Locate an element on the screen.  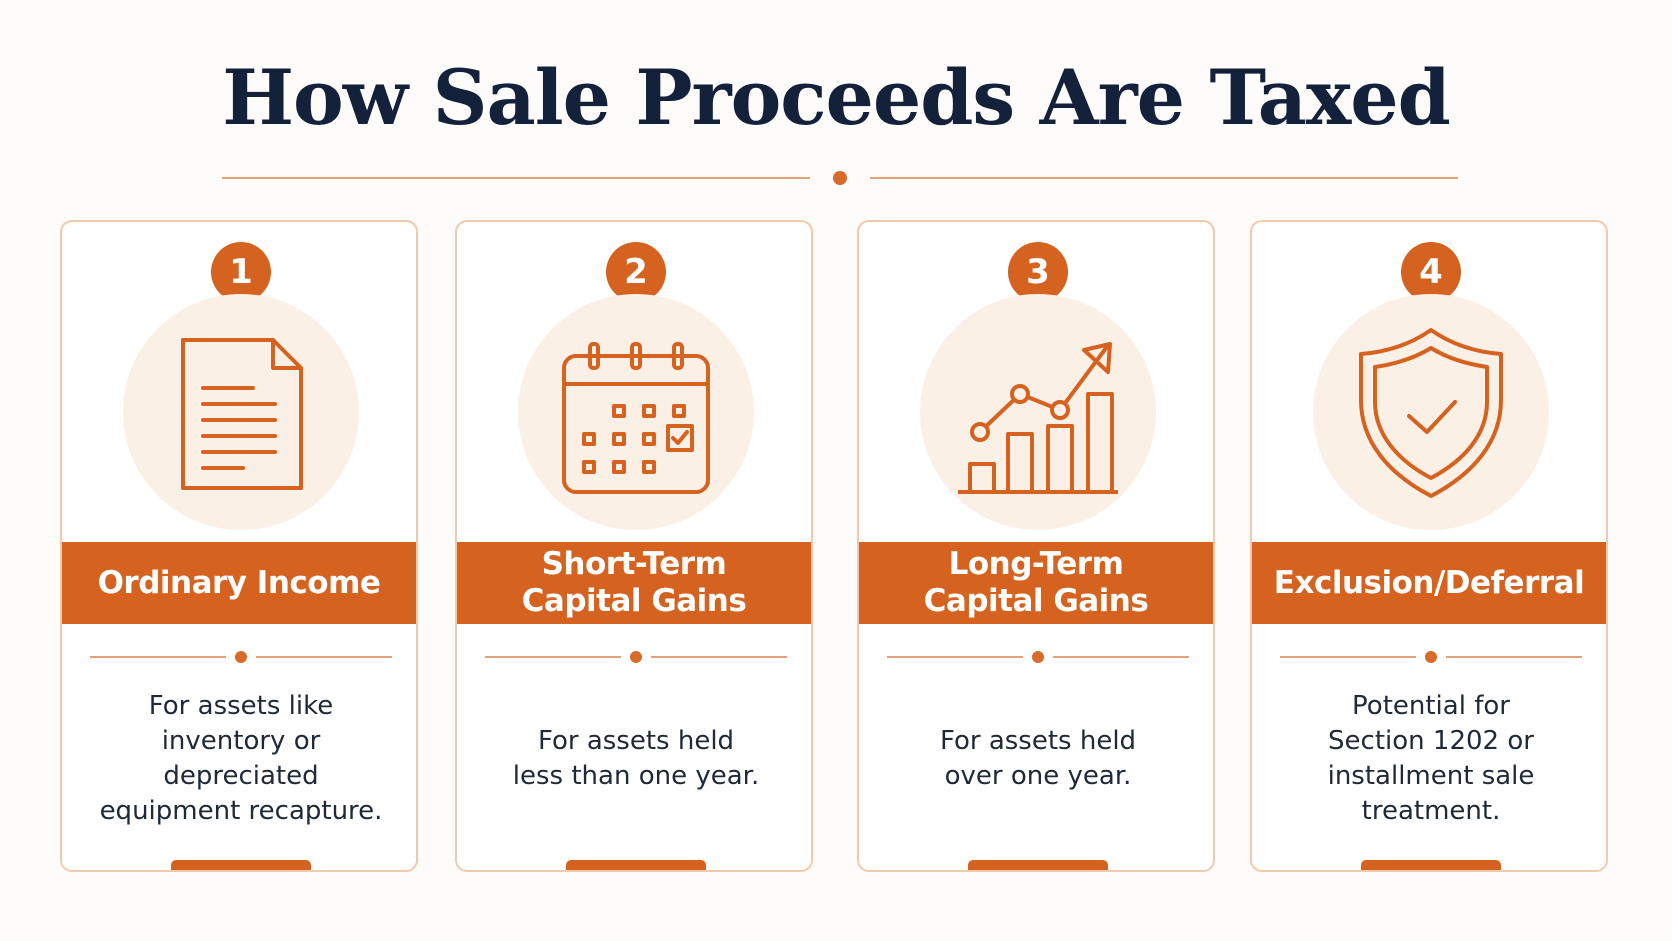
step-number-badge: 3 is located at coordinates (1038, 272).